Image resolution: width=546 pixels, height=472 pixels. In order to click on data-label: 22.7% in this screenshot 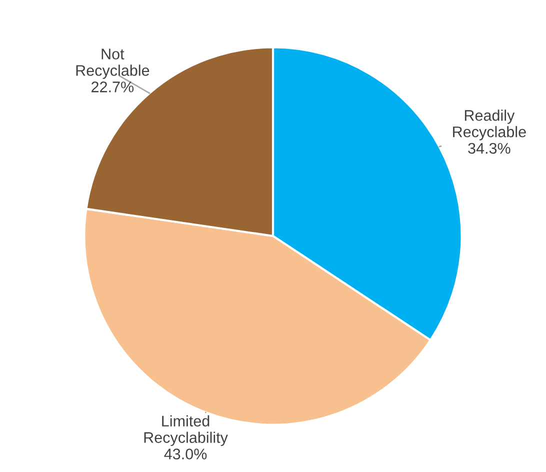, I will do `click(113, 87)`.